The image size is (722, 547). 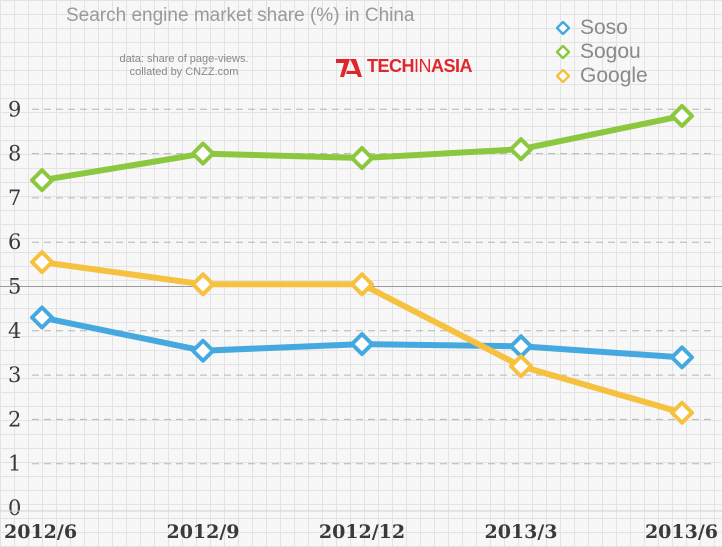 What do you see at coordinates (349, 68) in the screenshot?
I see `techinasia-mark-icon` at bounding box center [349, 68].